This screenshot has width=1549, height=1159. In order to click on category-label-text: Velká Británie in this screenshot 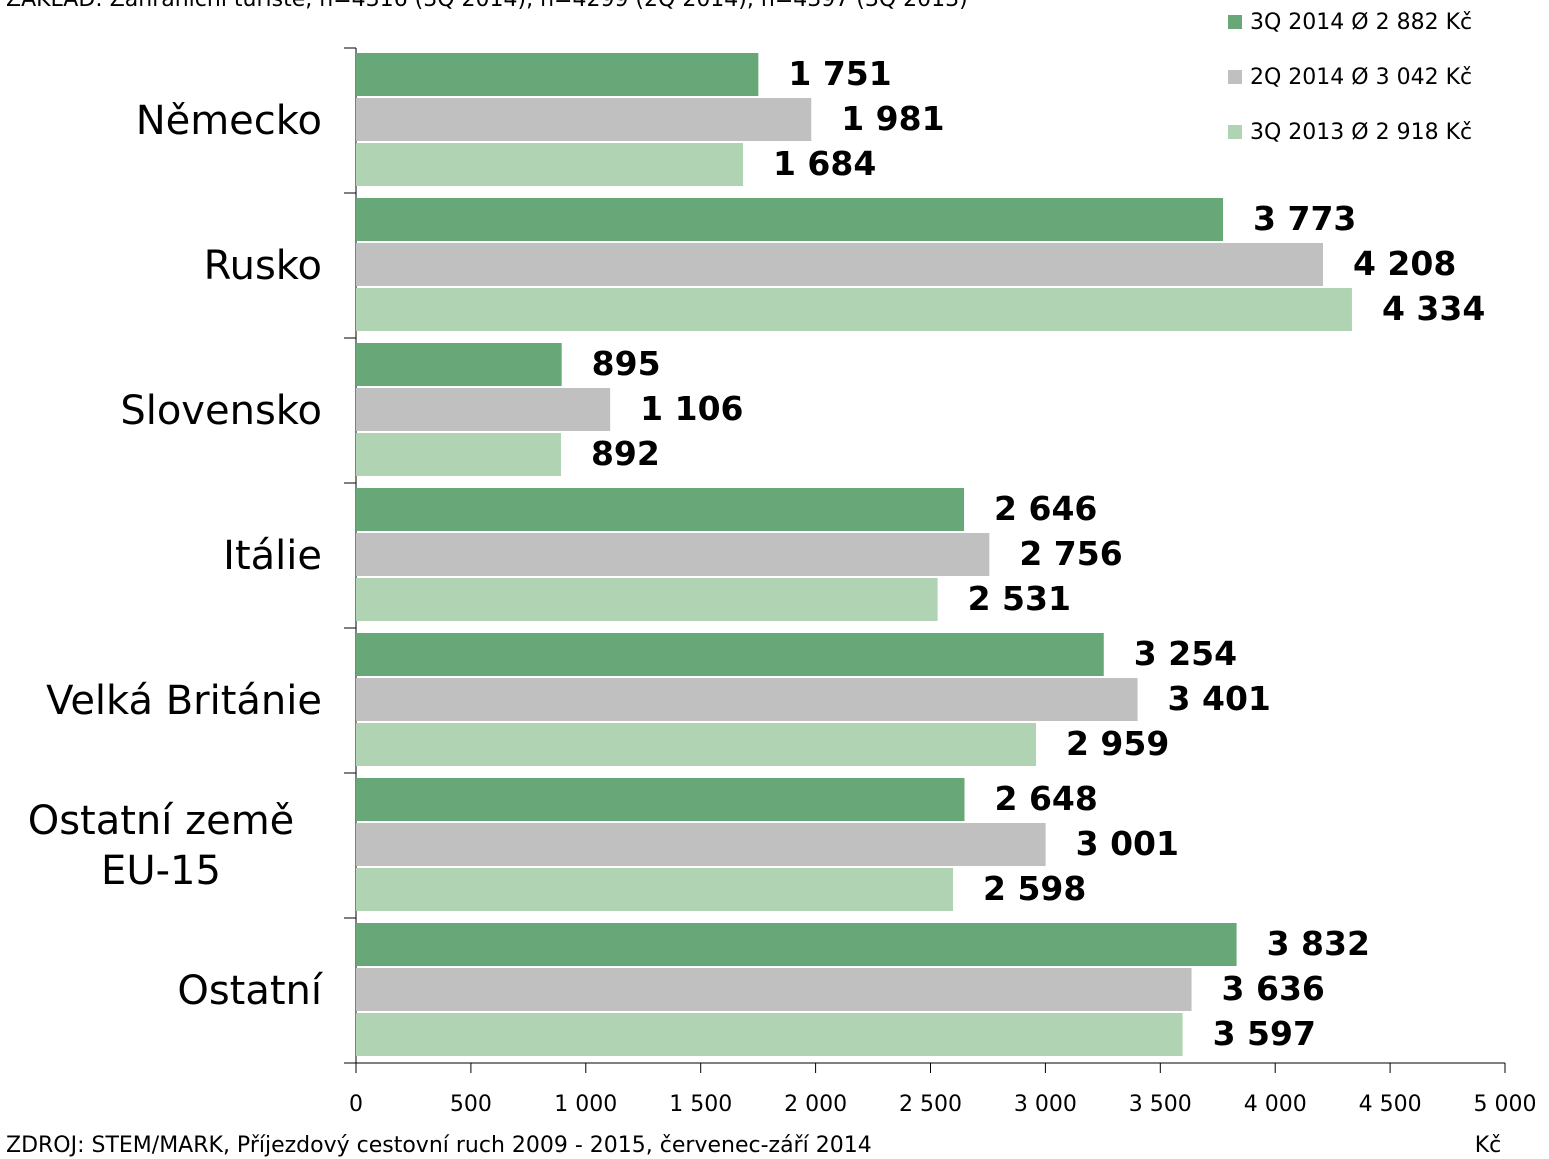, I will do `click(184, 700)`.